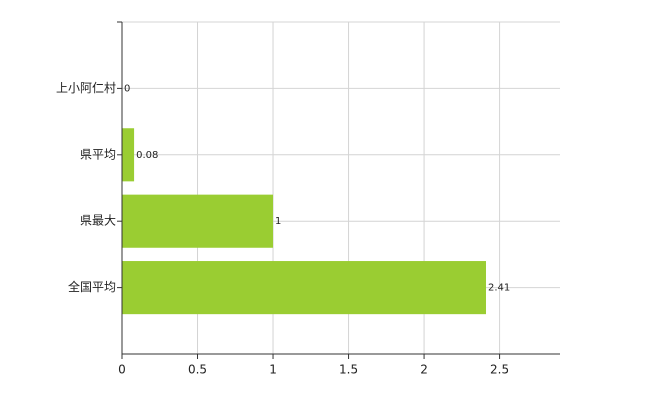  What do you see at coordinates (499, 370) in the screenshot?
I see `x-tick-label: 2.5` at bounding box center [499, 370].